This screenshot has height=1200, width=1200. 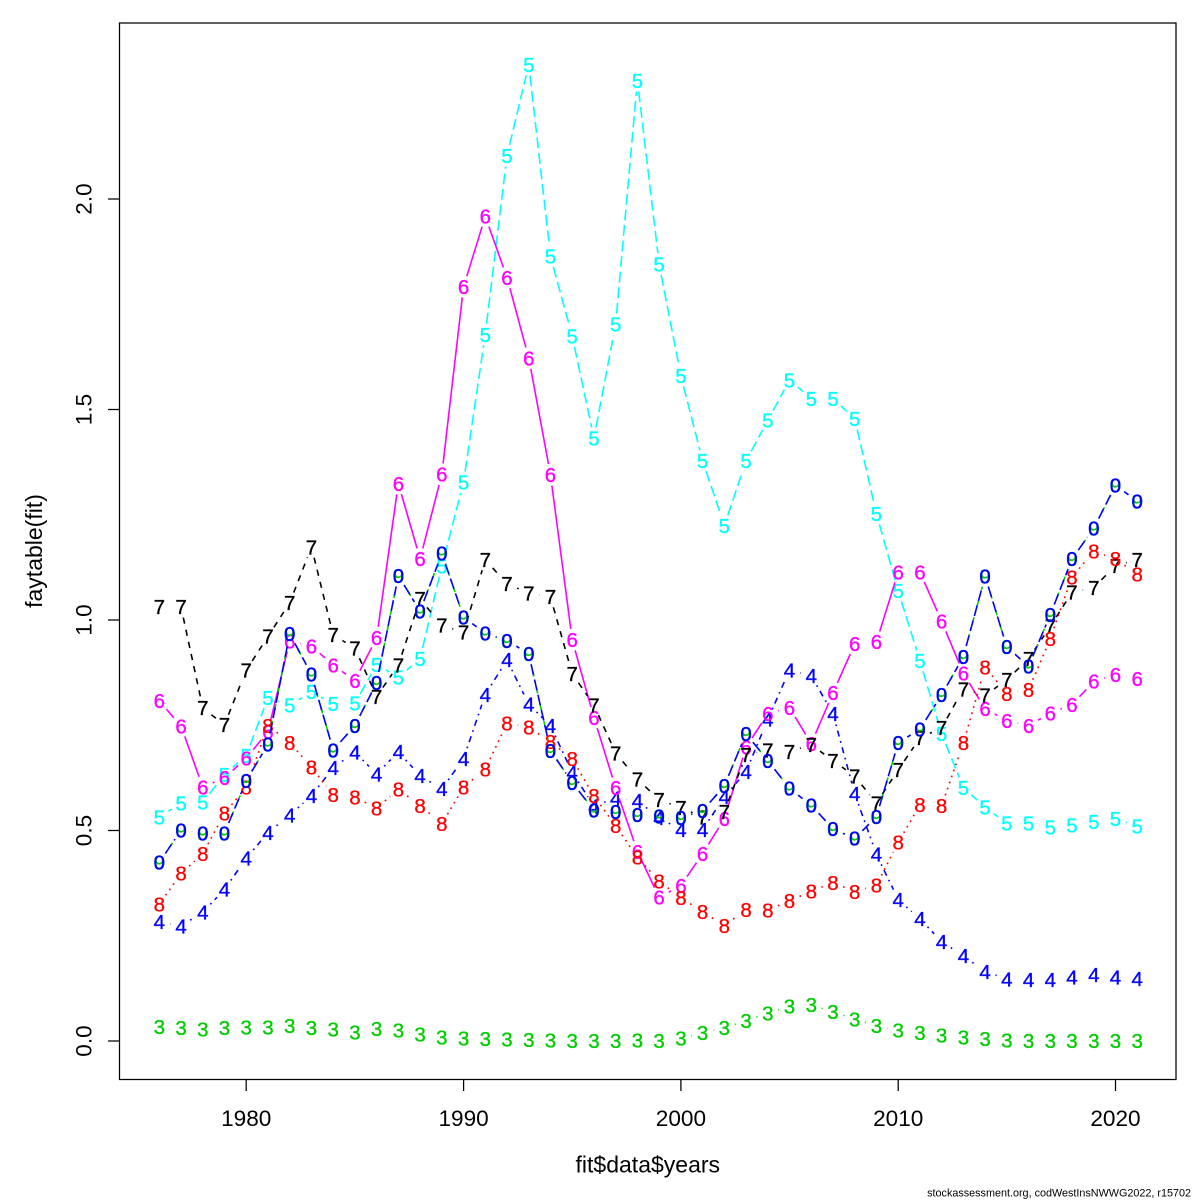 What do you see at coordinates (681, 1118) in the screenshot?
I see `svg-text: 2000` at bounding box center [681, 1118].